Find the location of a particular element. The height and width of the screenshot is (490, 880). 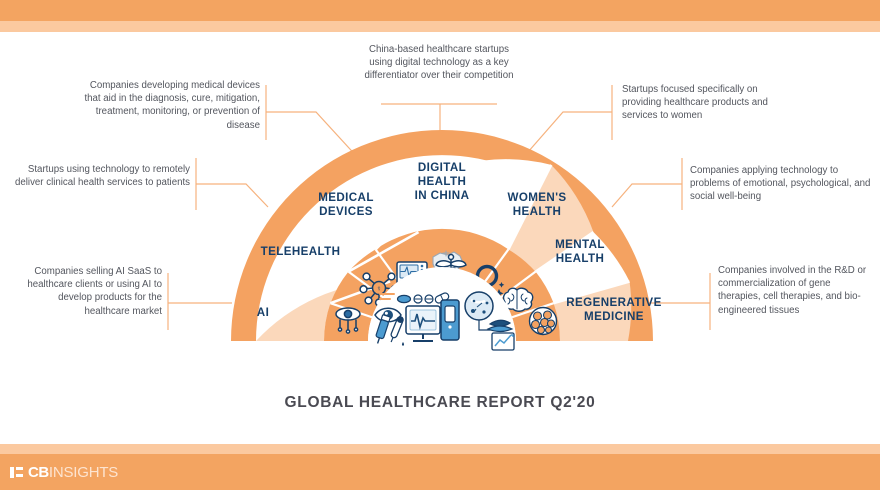

sector-wedge-ai is located at coordinates (214, 302).